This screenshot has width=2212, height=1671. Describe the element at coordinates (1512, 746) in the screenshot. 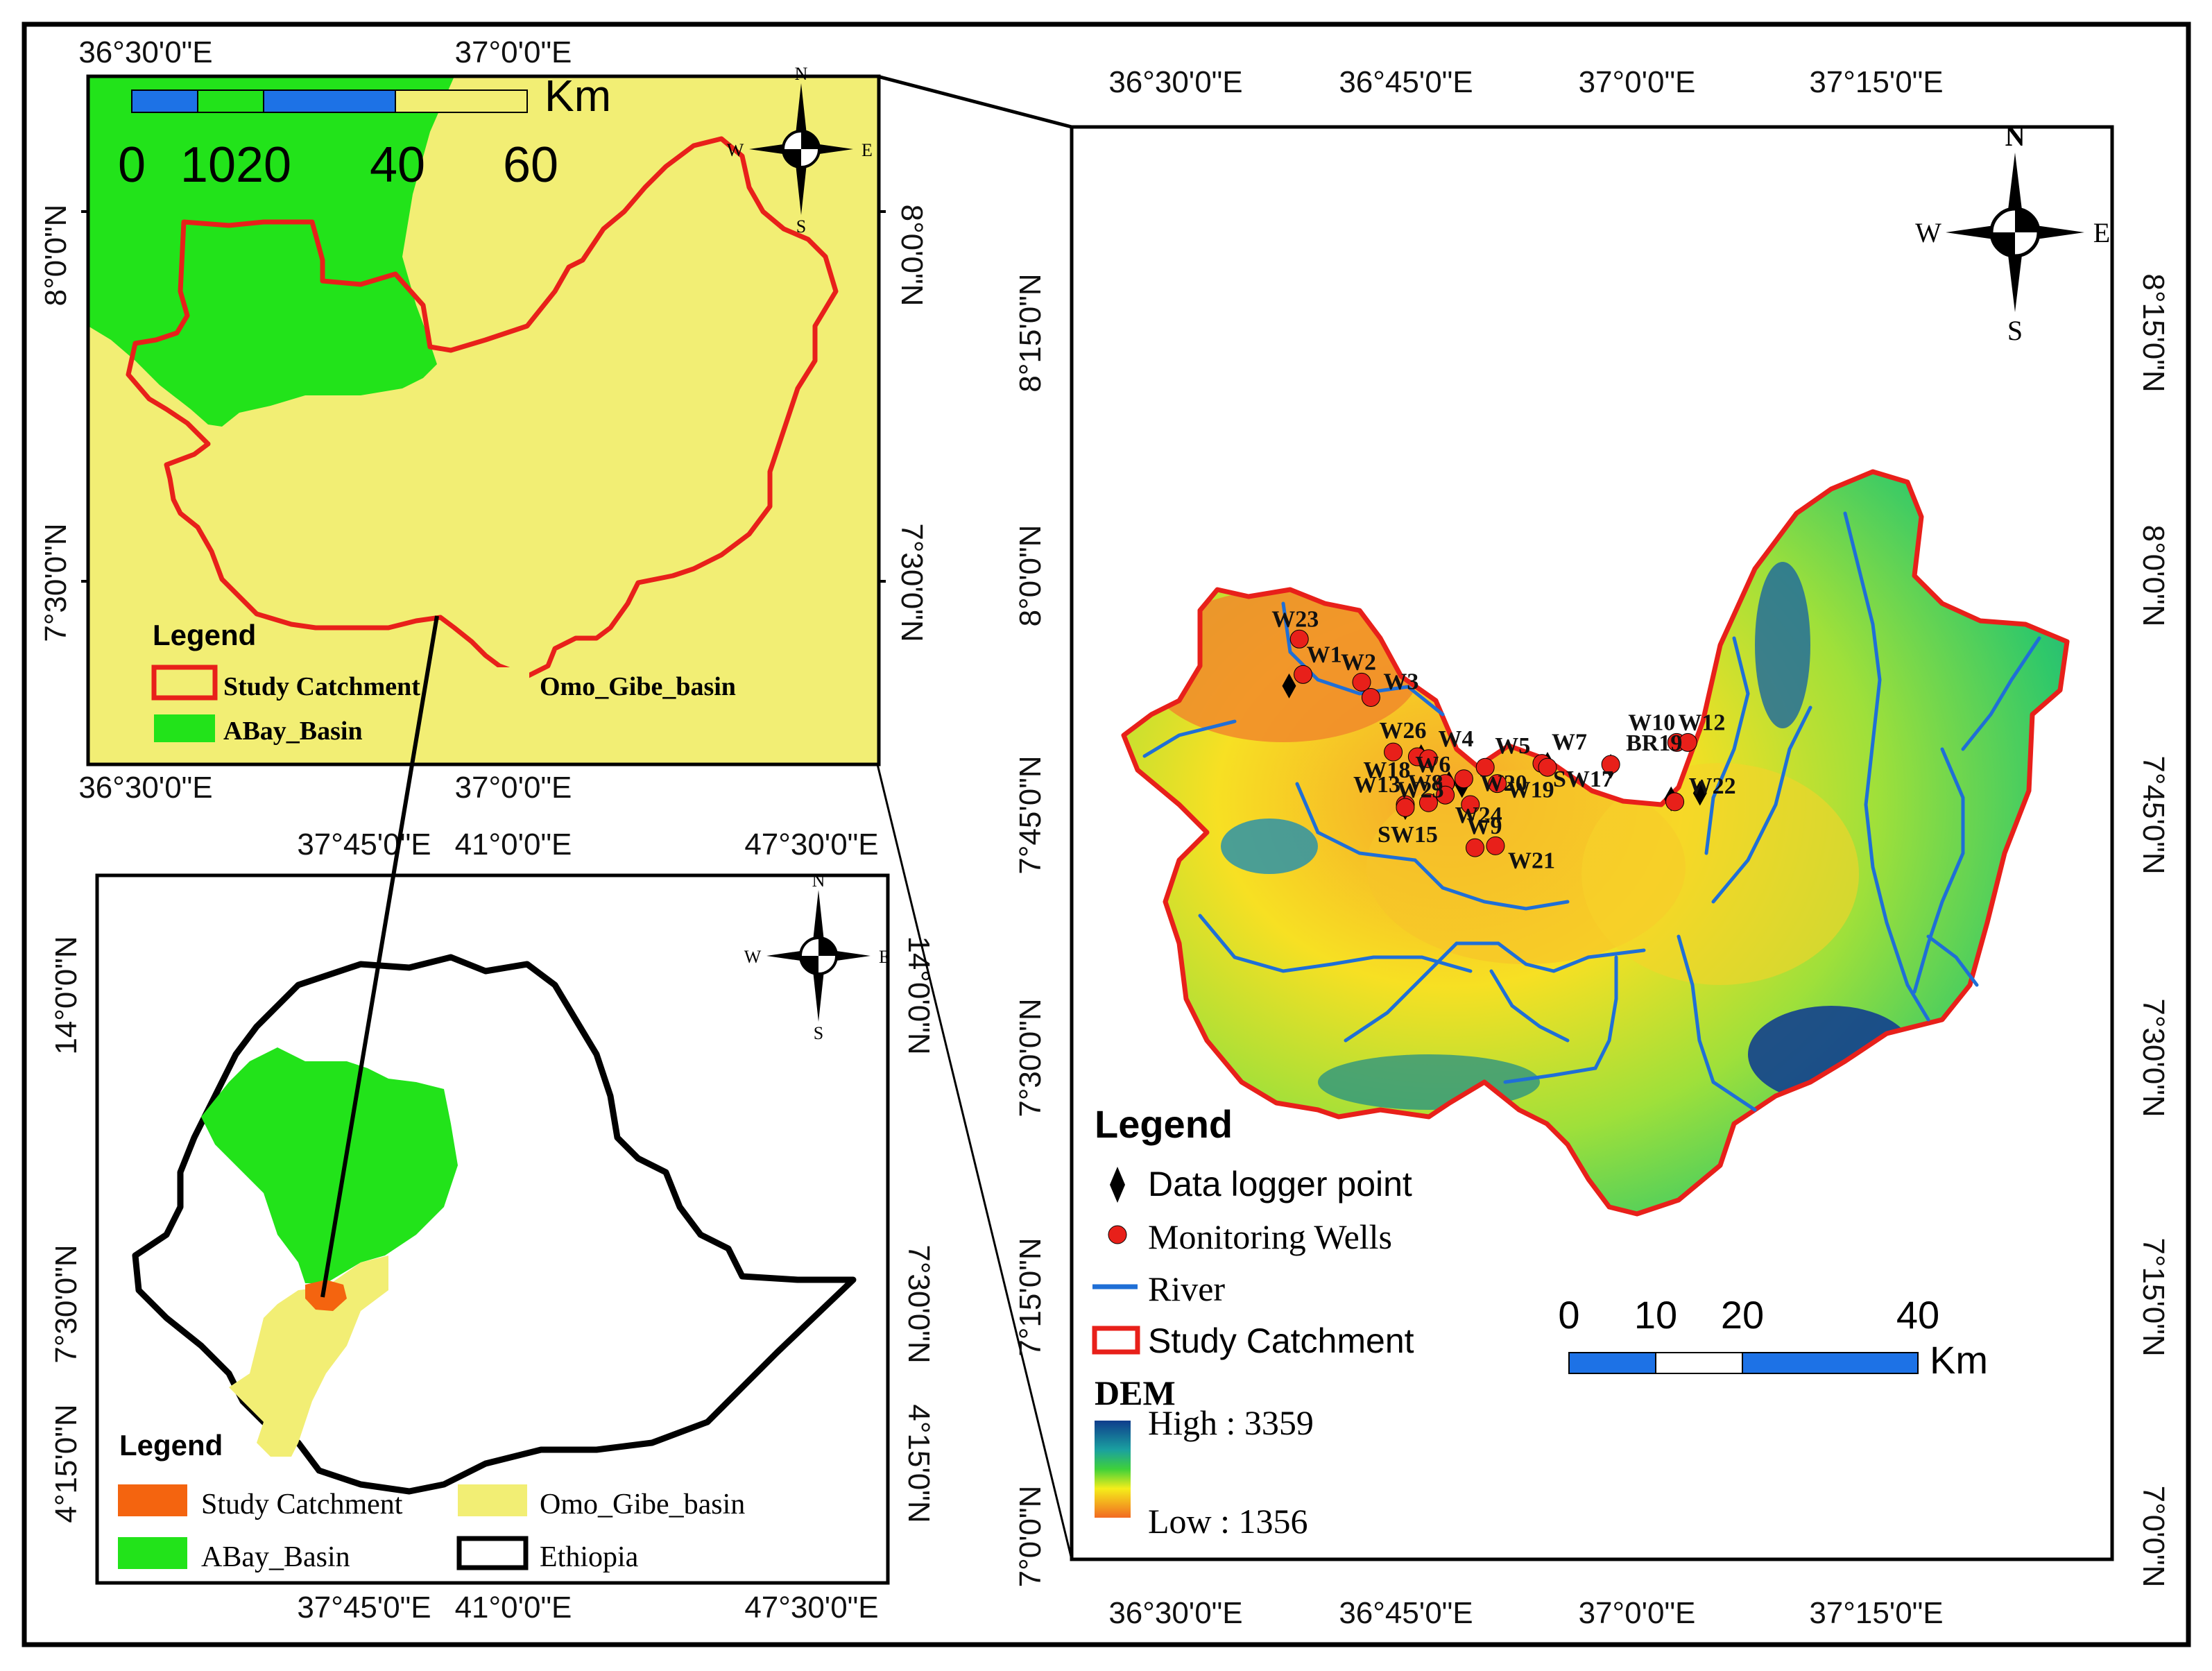

I see `well-label: W5` at that location.